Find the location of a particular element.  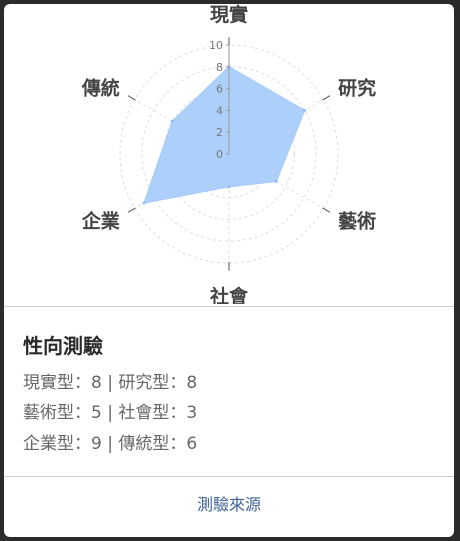

card-title: 性向測驗 is located at coordinates (63, 346).